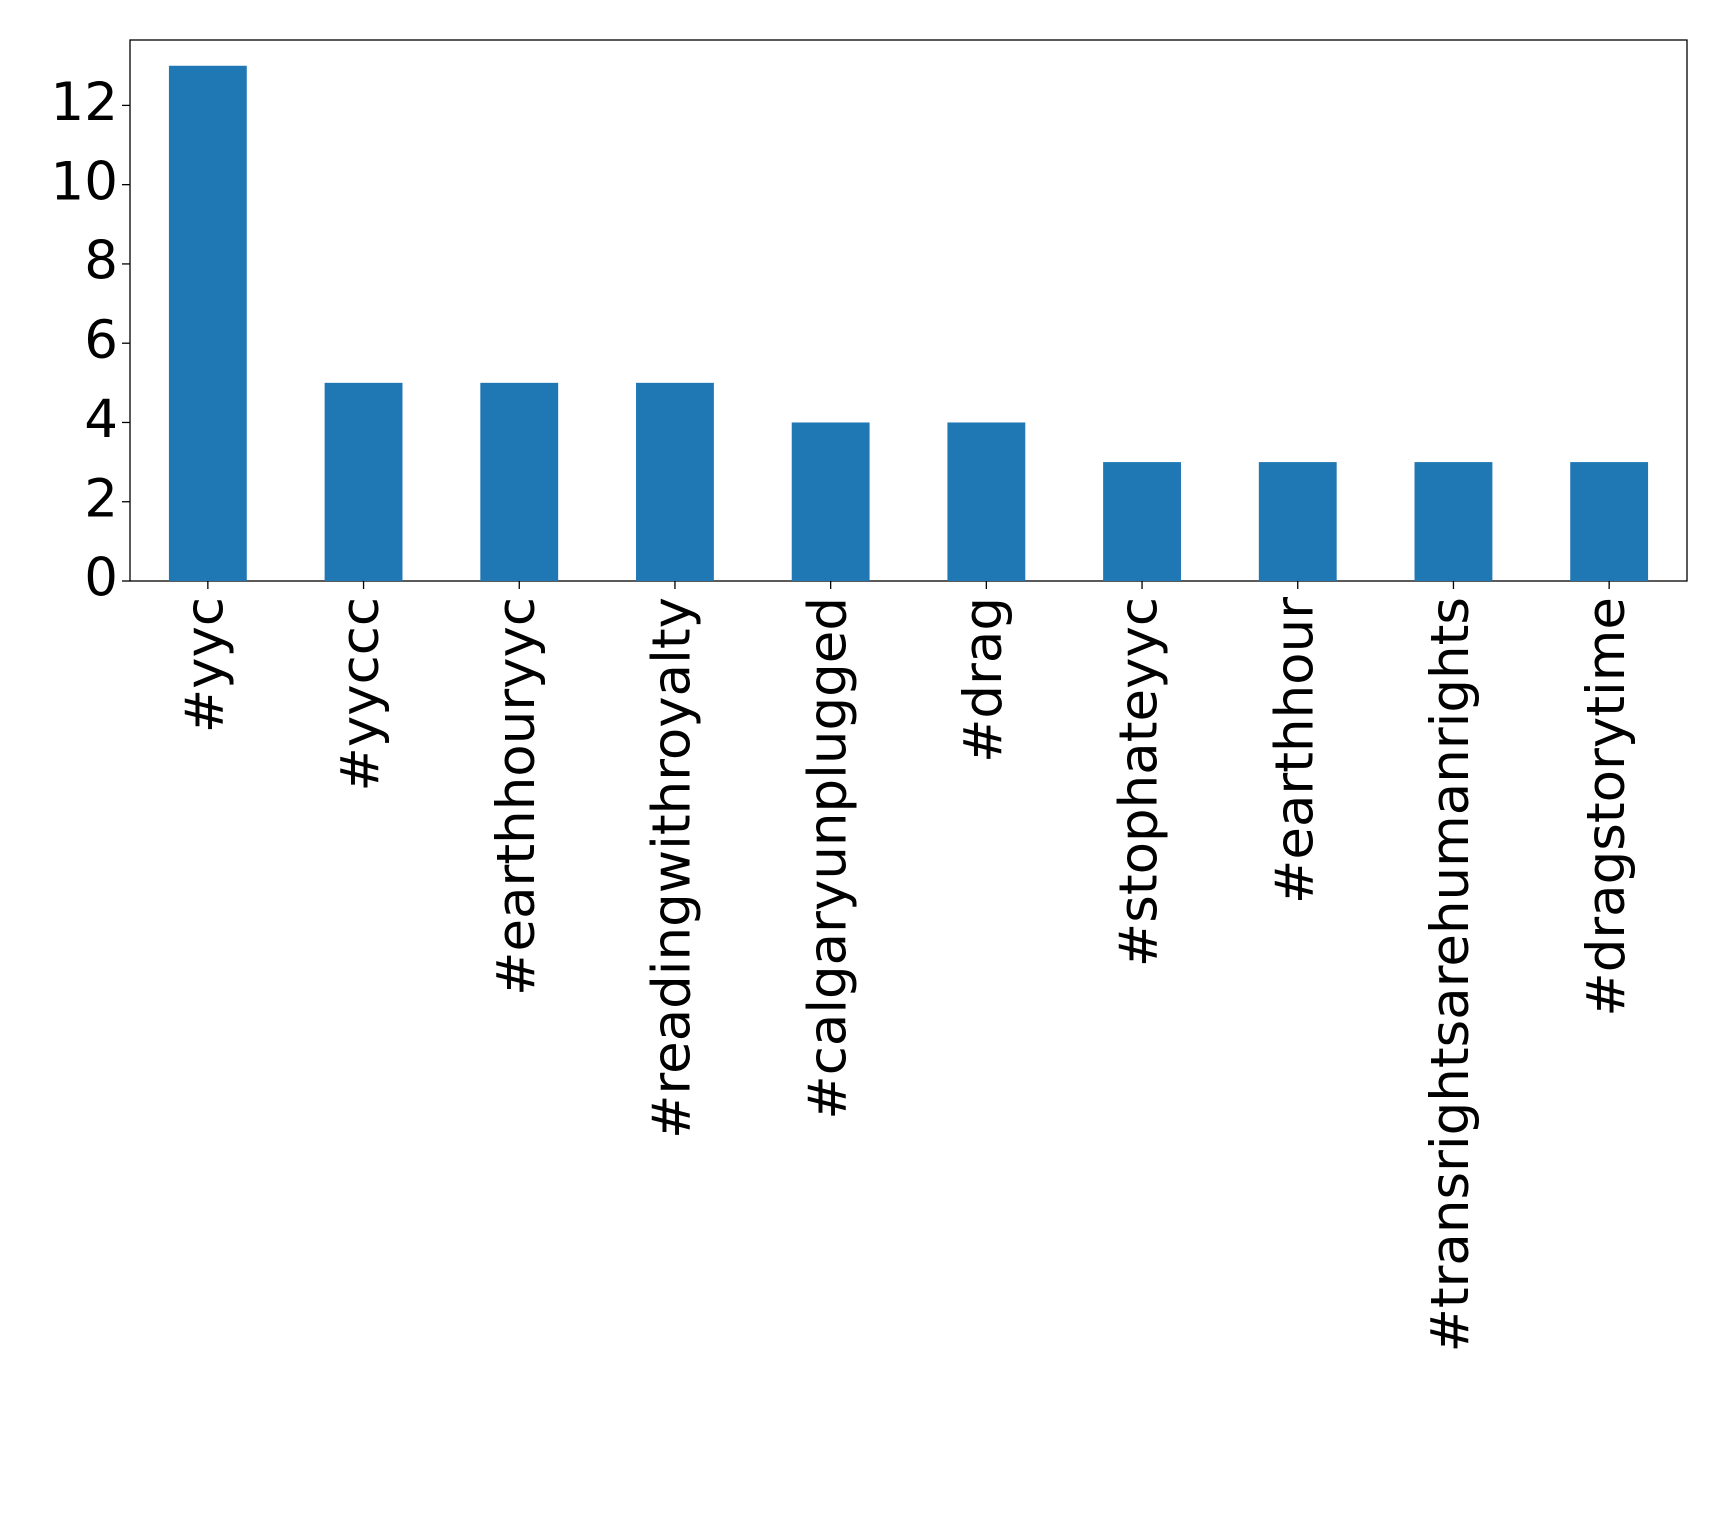  What do you see at coordinates (672, 868) in the screenshot?
I see `x-tick-label: #readingwithroyalty` at bounding box center [672, 868].